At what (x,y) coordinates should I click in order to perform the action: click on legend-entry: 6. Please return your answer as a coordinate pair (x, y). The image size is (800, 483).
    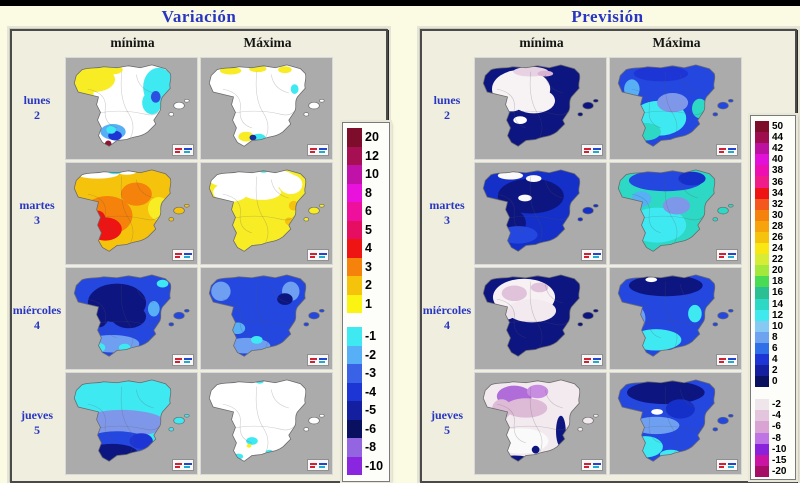
    Looking at the image, I should click on (774, 348).